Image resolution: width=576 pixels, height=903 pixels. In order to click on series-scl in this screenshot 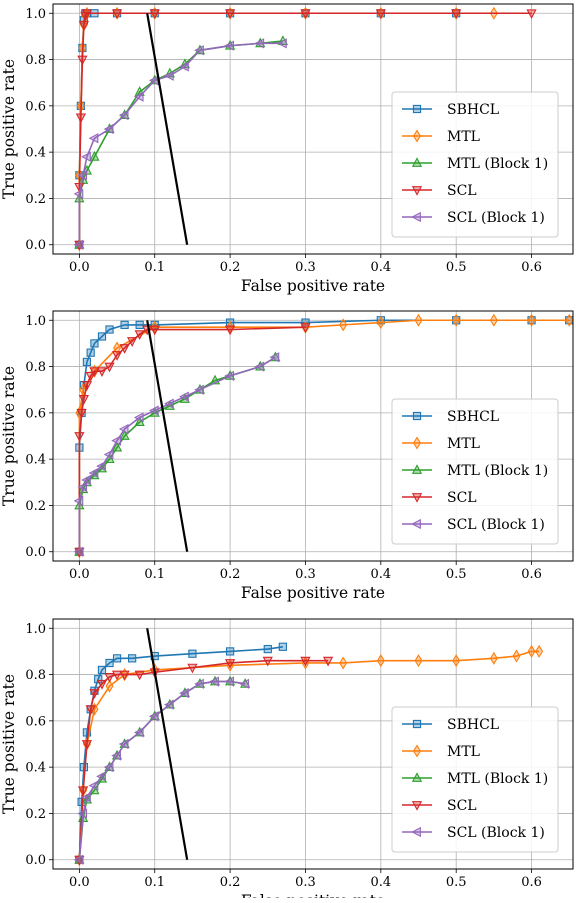, I will do `click(192, 440)`.